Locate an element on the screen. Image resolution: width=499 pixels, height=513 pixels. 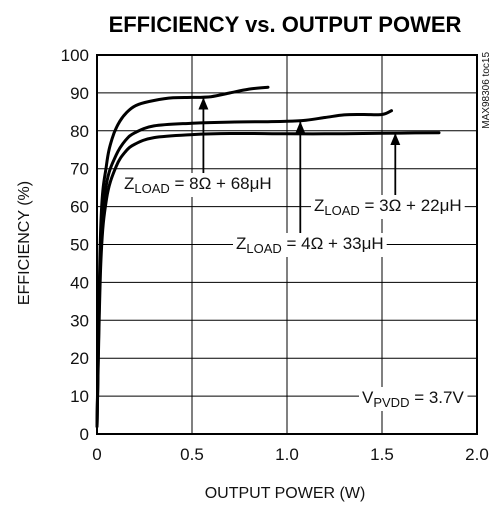
y-axis-label: EFFICIENCY (%) is located at coordinates (24, 243).